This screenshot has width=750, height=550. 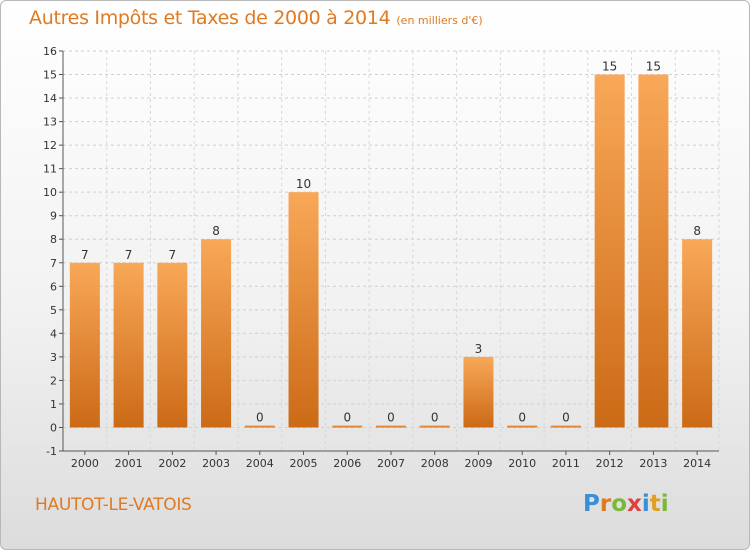 What do you see at coordinates (303, 184) in the screenshot?
I see `data-label: 10` at bounding box center [303, 184].